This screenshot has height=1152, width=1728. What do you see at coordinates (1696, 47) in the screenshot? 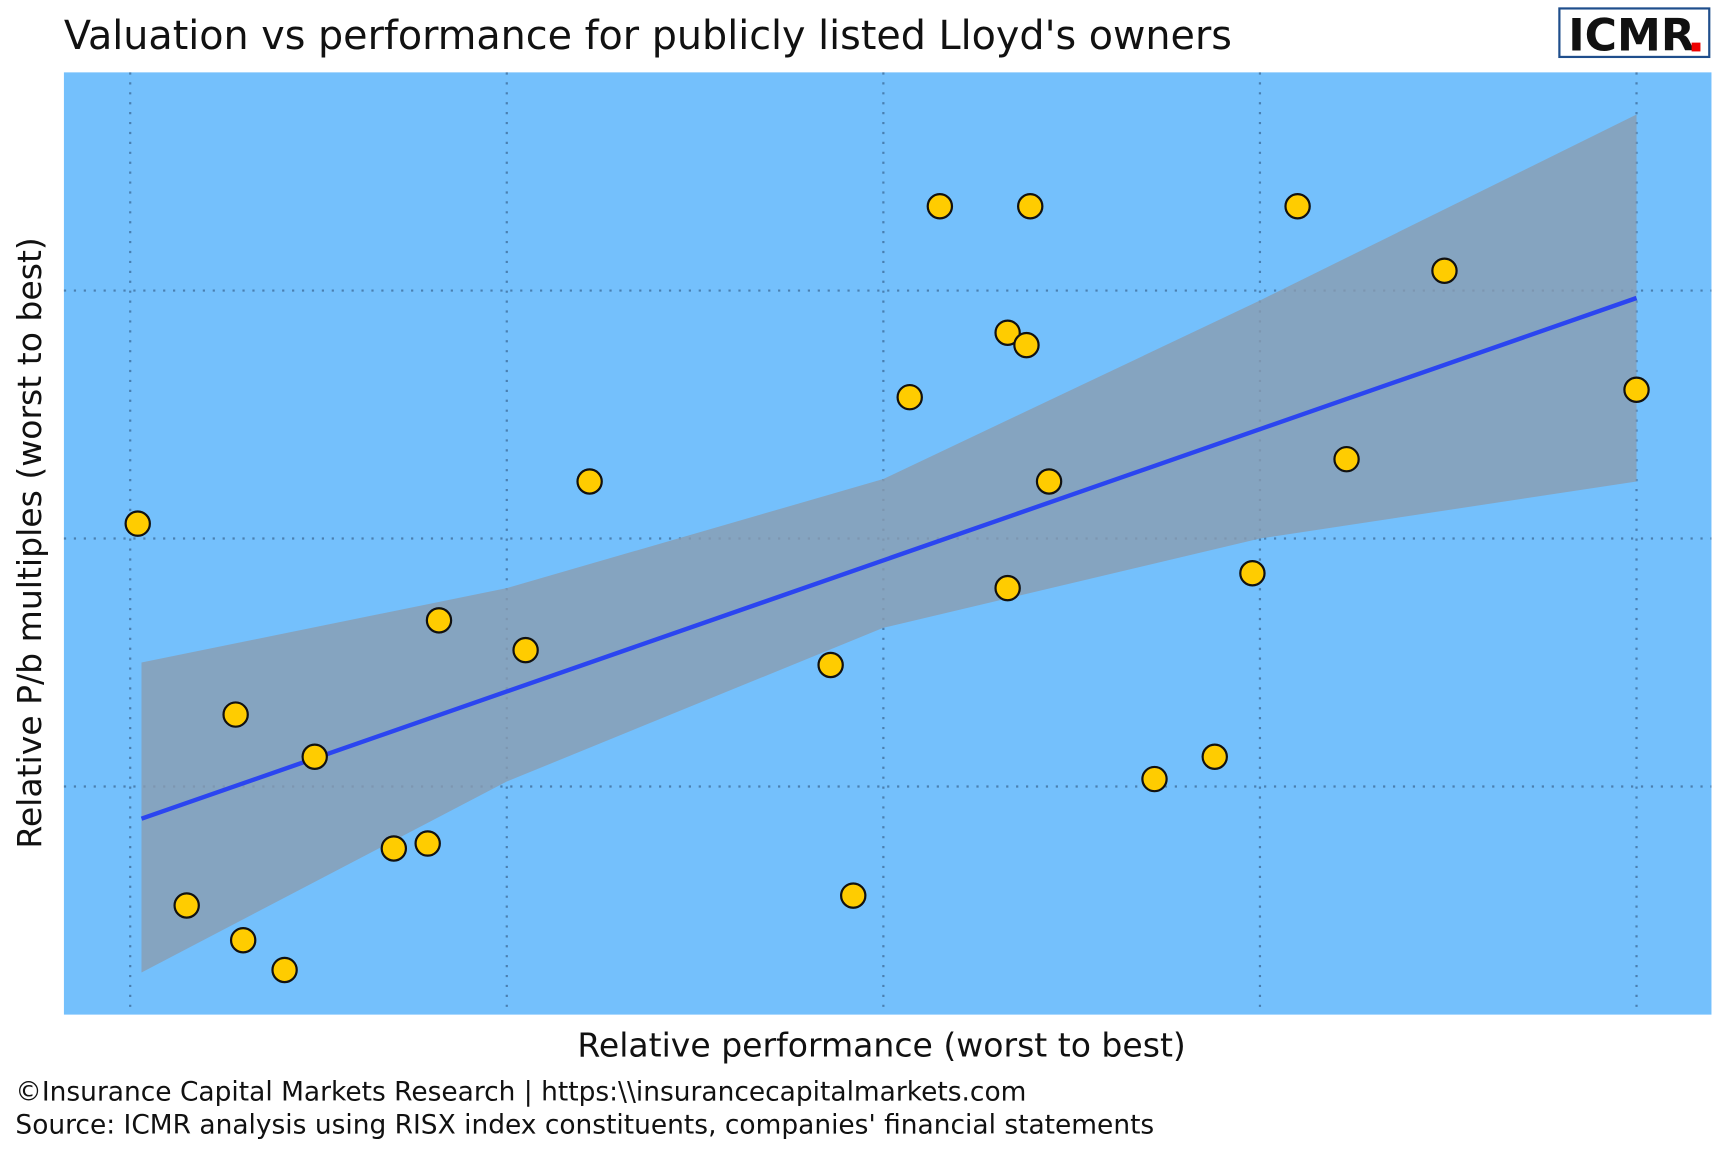
I see `logo-dot` at bounding box center [1696, 47].